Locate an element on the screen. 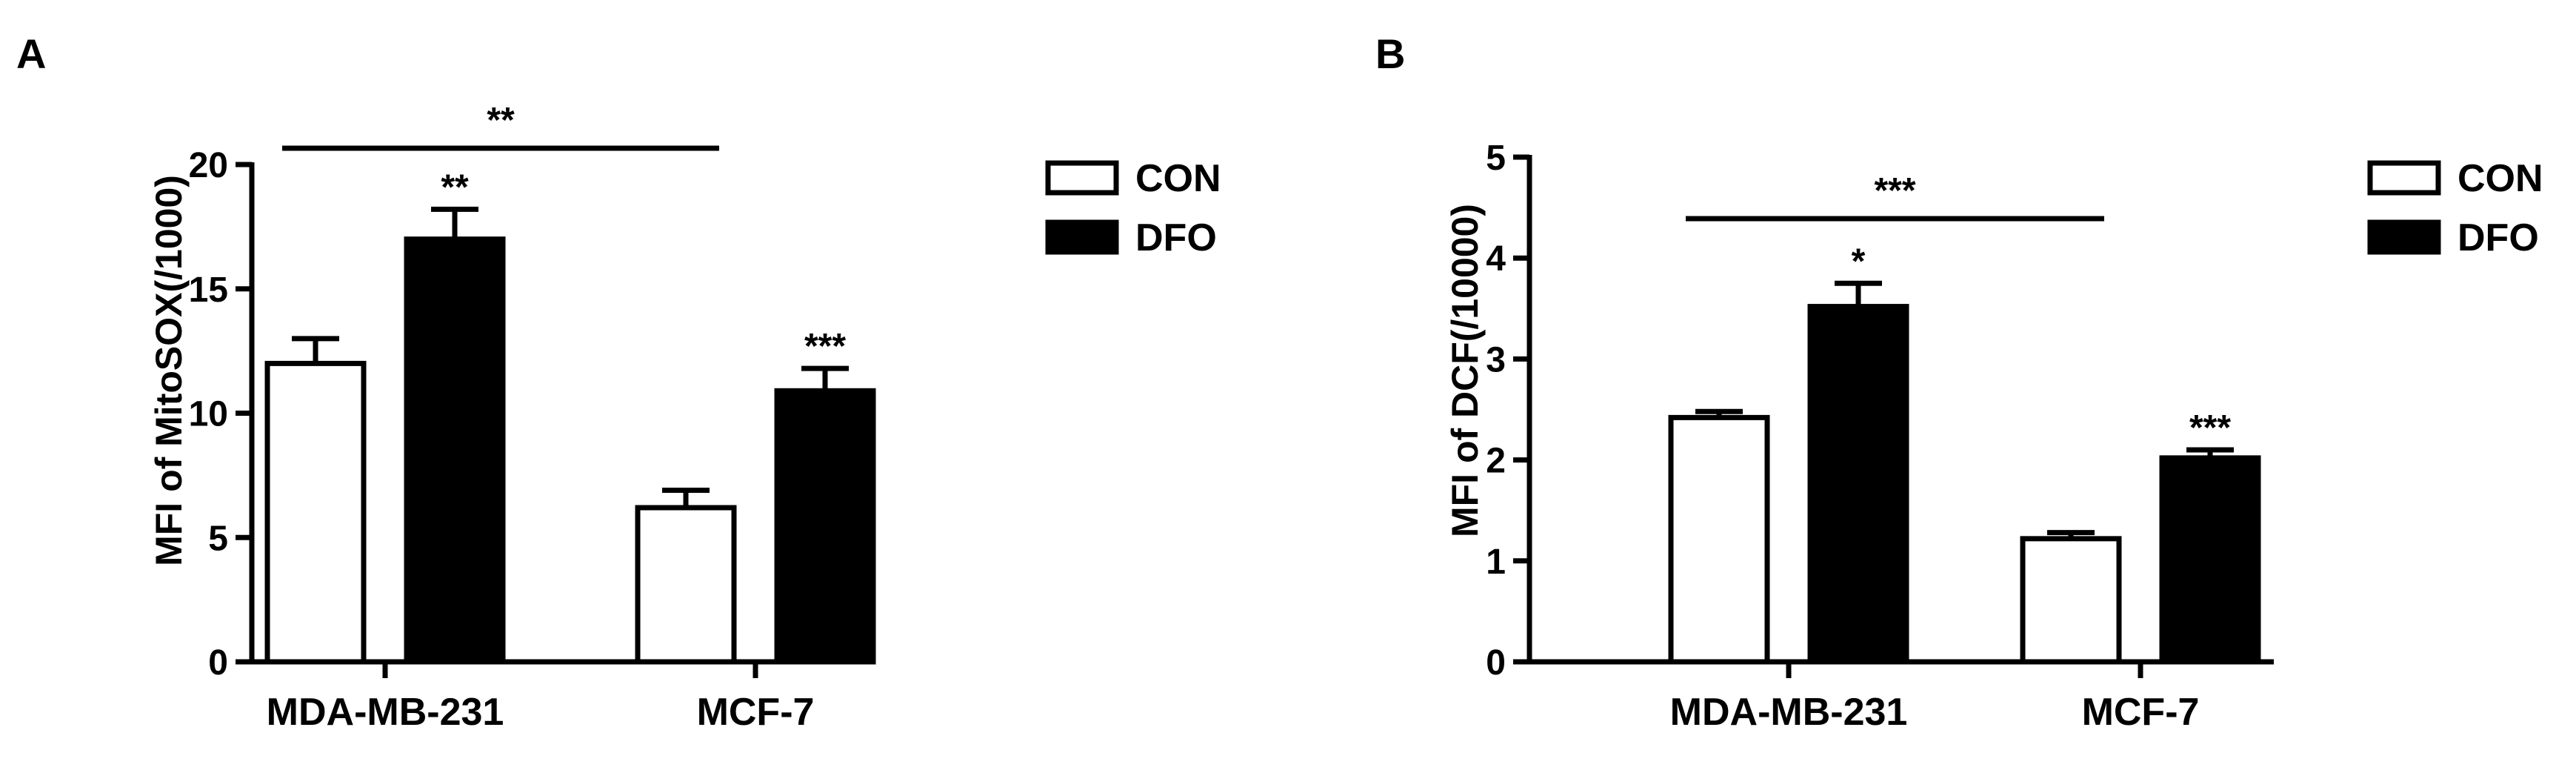  bracket-significance-label: *** is located at coordinates (1894, 190).